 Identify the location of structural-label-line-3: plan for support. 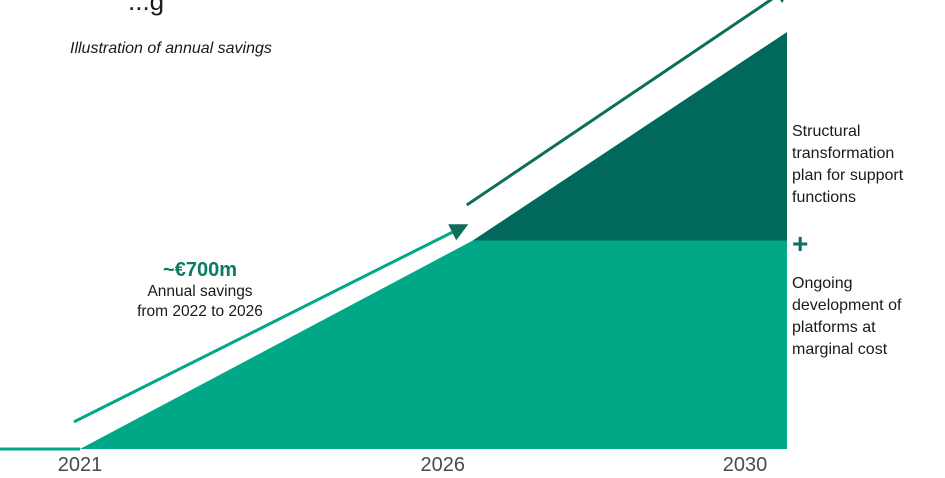
(848, 175).